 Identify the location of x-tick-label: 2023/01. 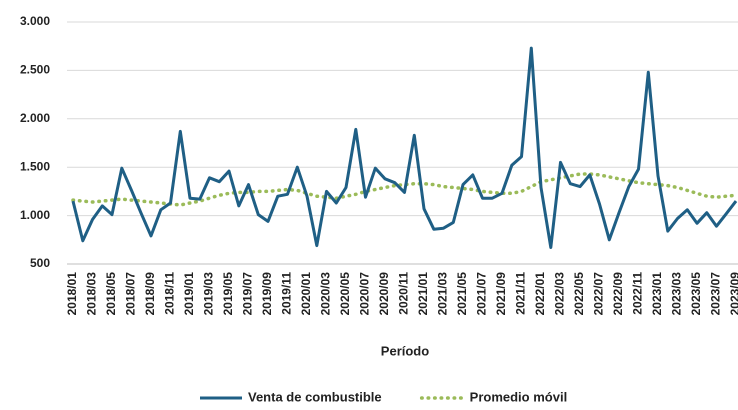
(657, 294).